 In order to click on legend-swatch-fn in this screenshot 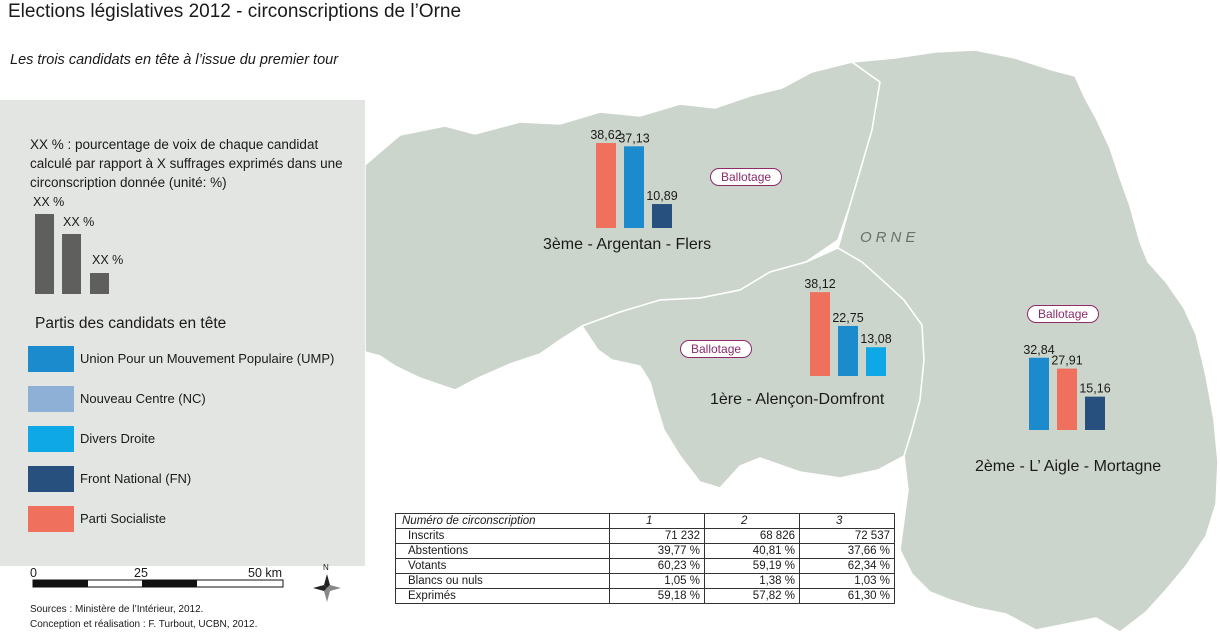, I will do `click(51, 479)`.